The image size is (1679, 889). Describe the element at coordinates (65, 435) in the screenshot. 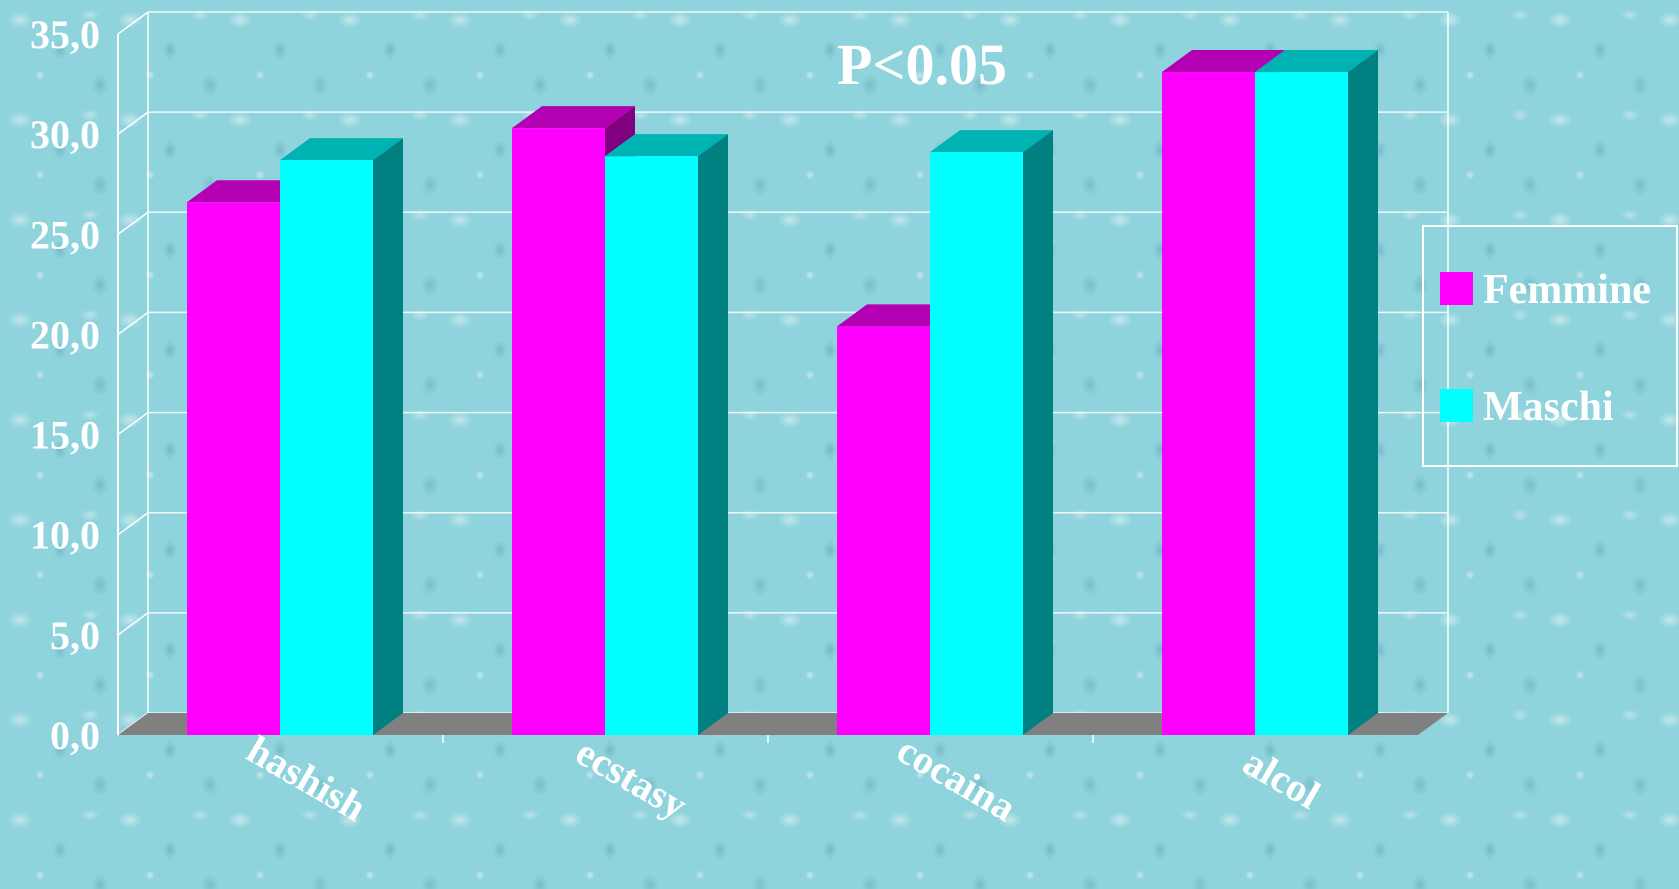

I see `y-tick-label: 15,0` at that location.